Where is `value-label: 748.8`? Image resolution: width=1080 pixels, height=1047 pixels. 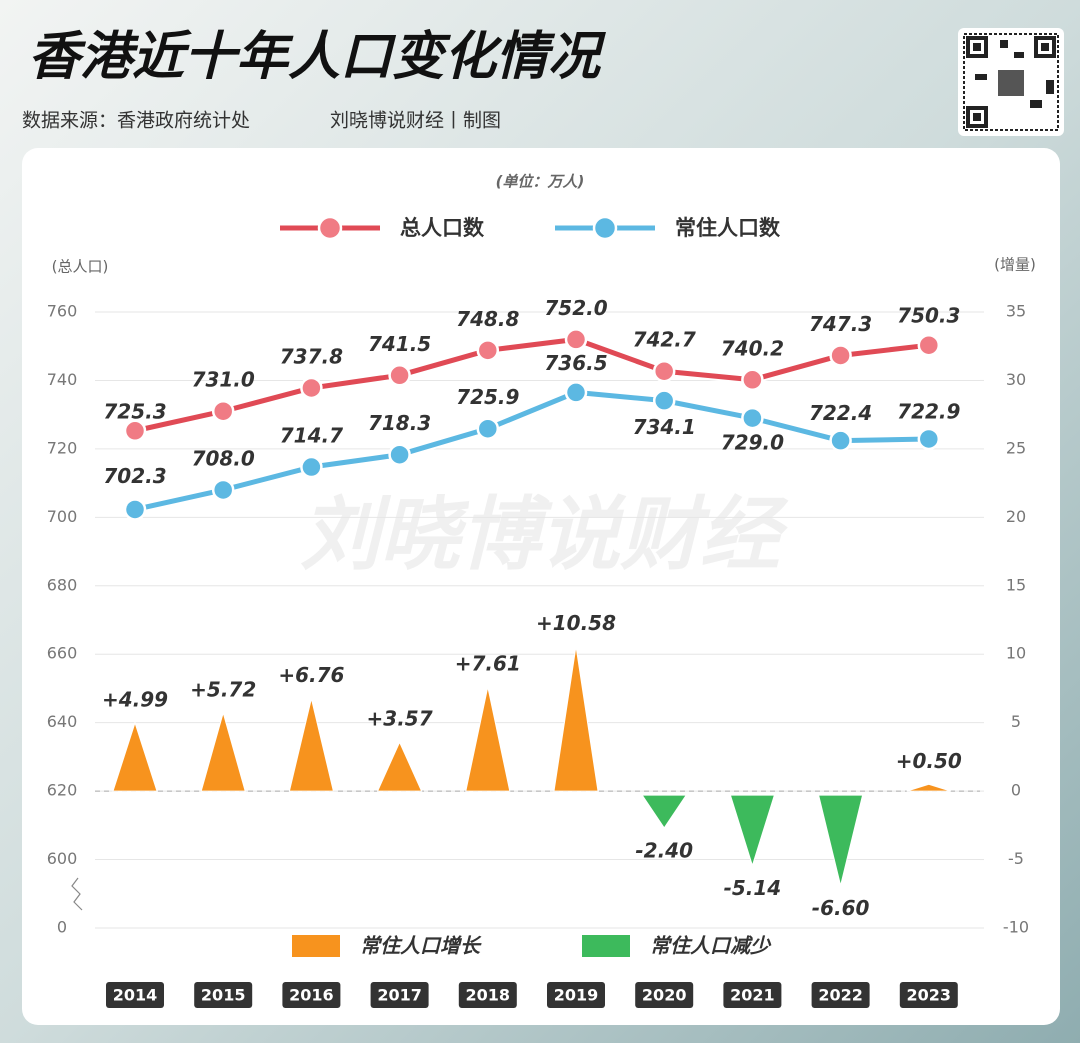 value-label: 748.8 is located at coordinates (487, 319).